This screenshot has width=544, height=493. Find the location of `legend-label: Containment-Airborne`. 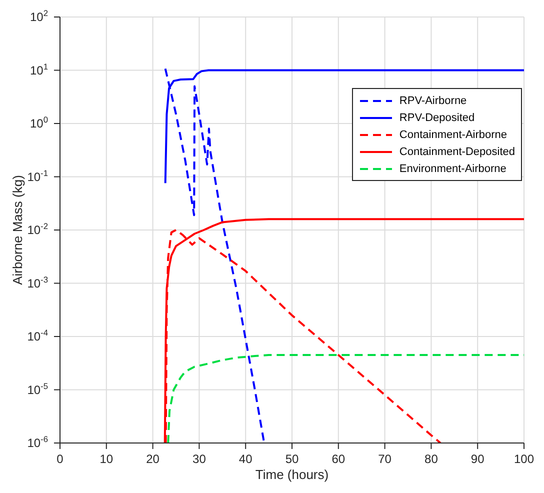

legend-label: Containment-Airborne is located at coordinates (453, 134).